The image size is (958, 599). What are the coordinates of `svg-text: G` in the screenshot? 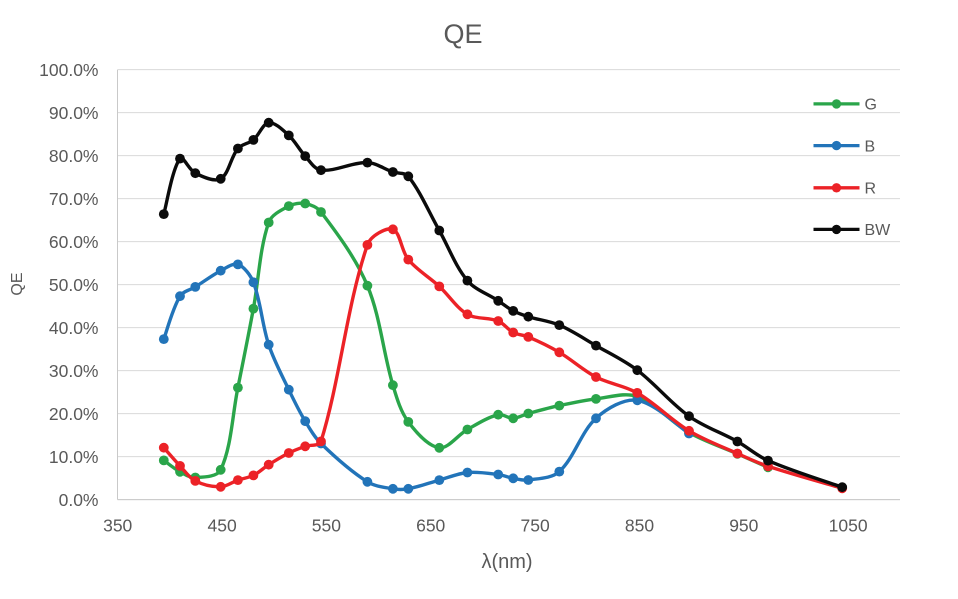 It's located at (871, 105).